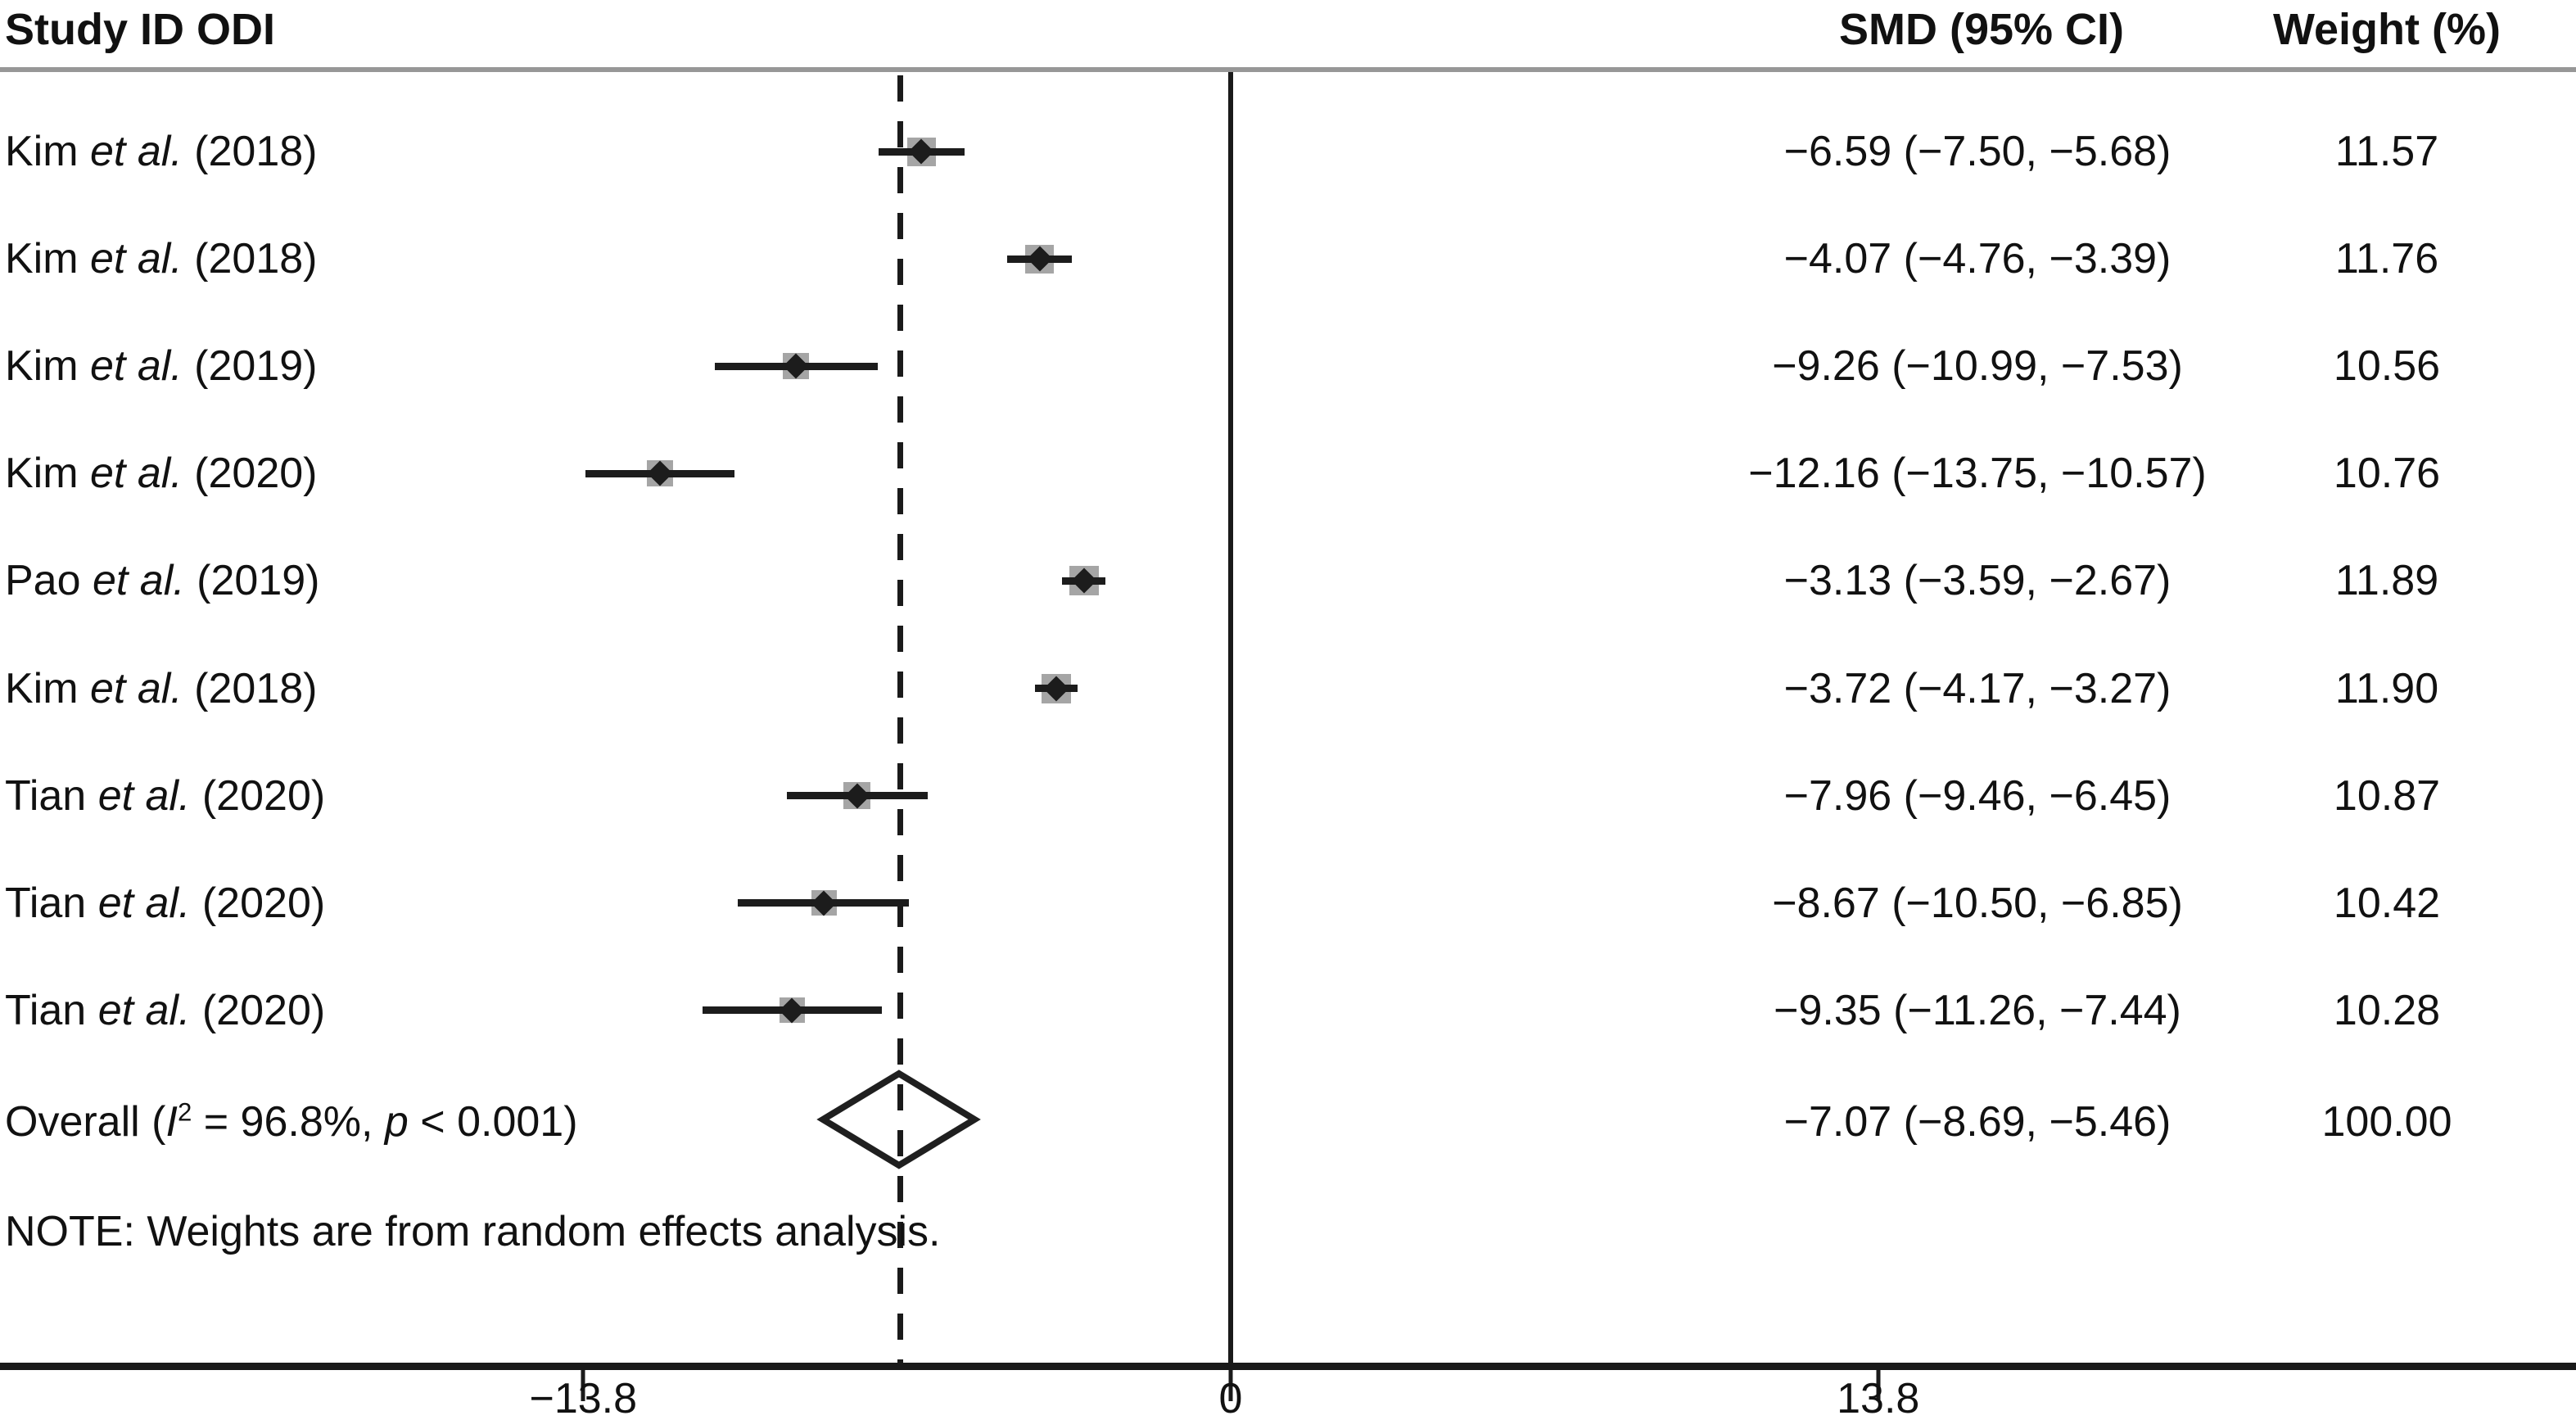 This screenshot has height=1420, width=2576. I want to click on overall-label-i2-sup: 2, so click(184, 1112).